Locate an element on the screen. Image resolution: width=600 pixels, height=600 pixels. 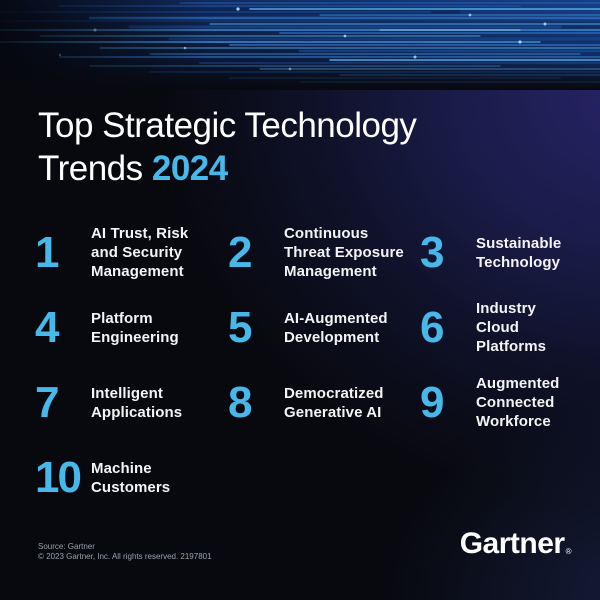
page-title: Top Strategic Technology Trends 2024 is located at coordinates (227, 147).